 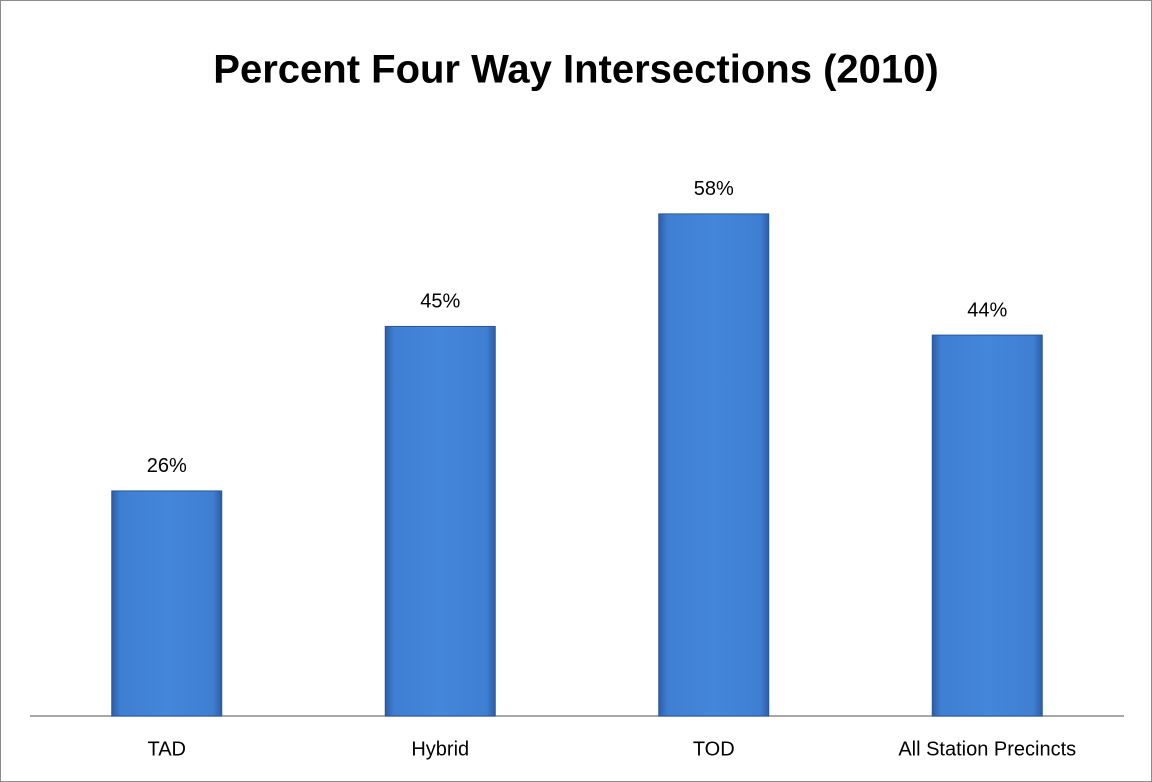 I want to click on data-label: 44%, so click(x=987, y=310).